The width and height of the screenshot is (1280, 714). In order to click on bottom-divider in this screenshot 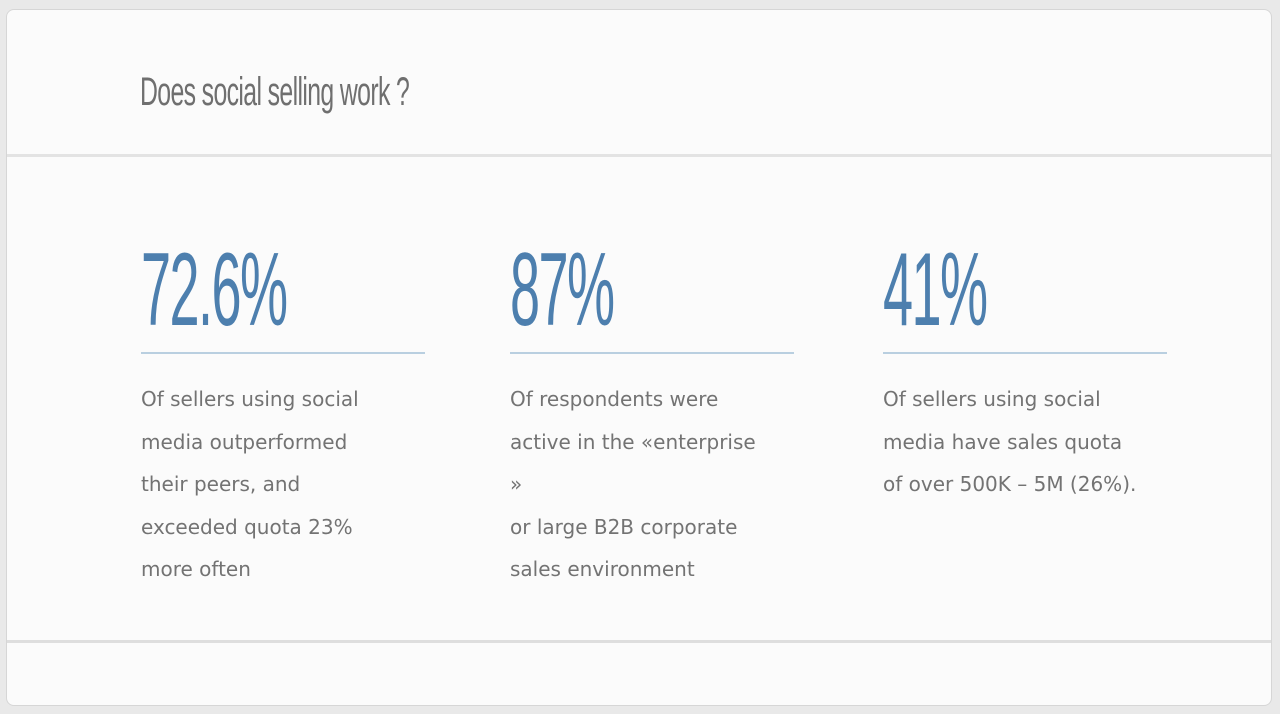, I will do `click(639, 641)`.